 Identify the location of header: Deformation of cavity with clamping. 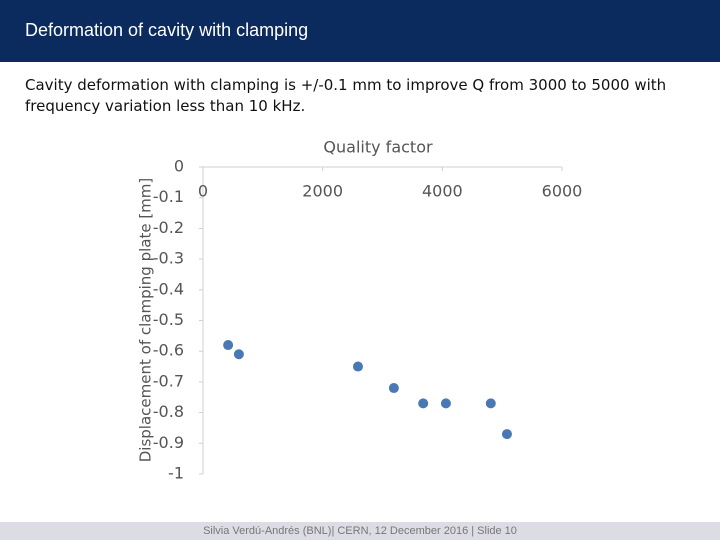
(360, 31).